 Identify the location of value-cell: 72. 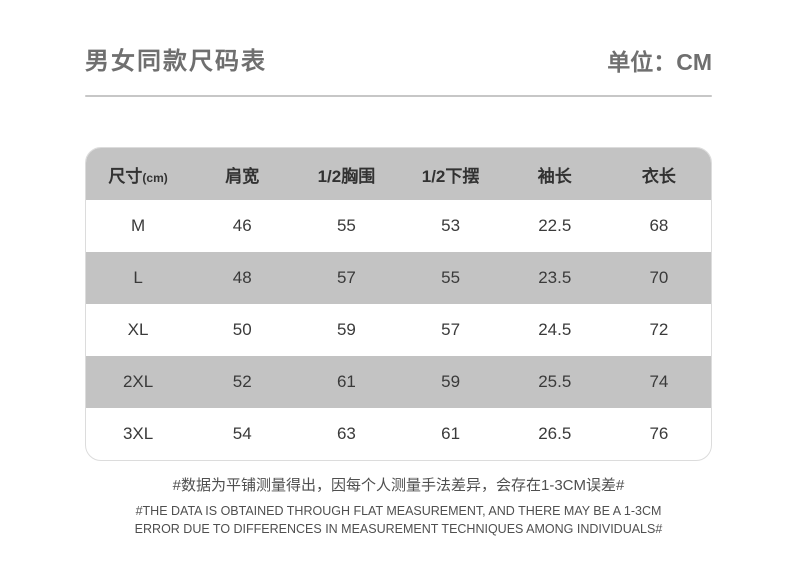
(659, 329).